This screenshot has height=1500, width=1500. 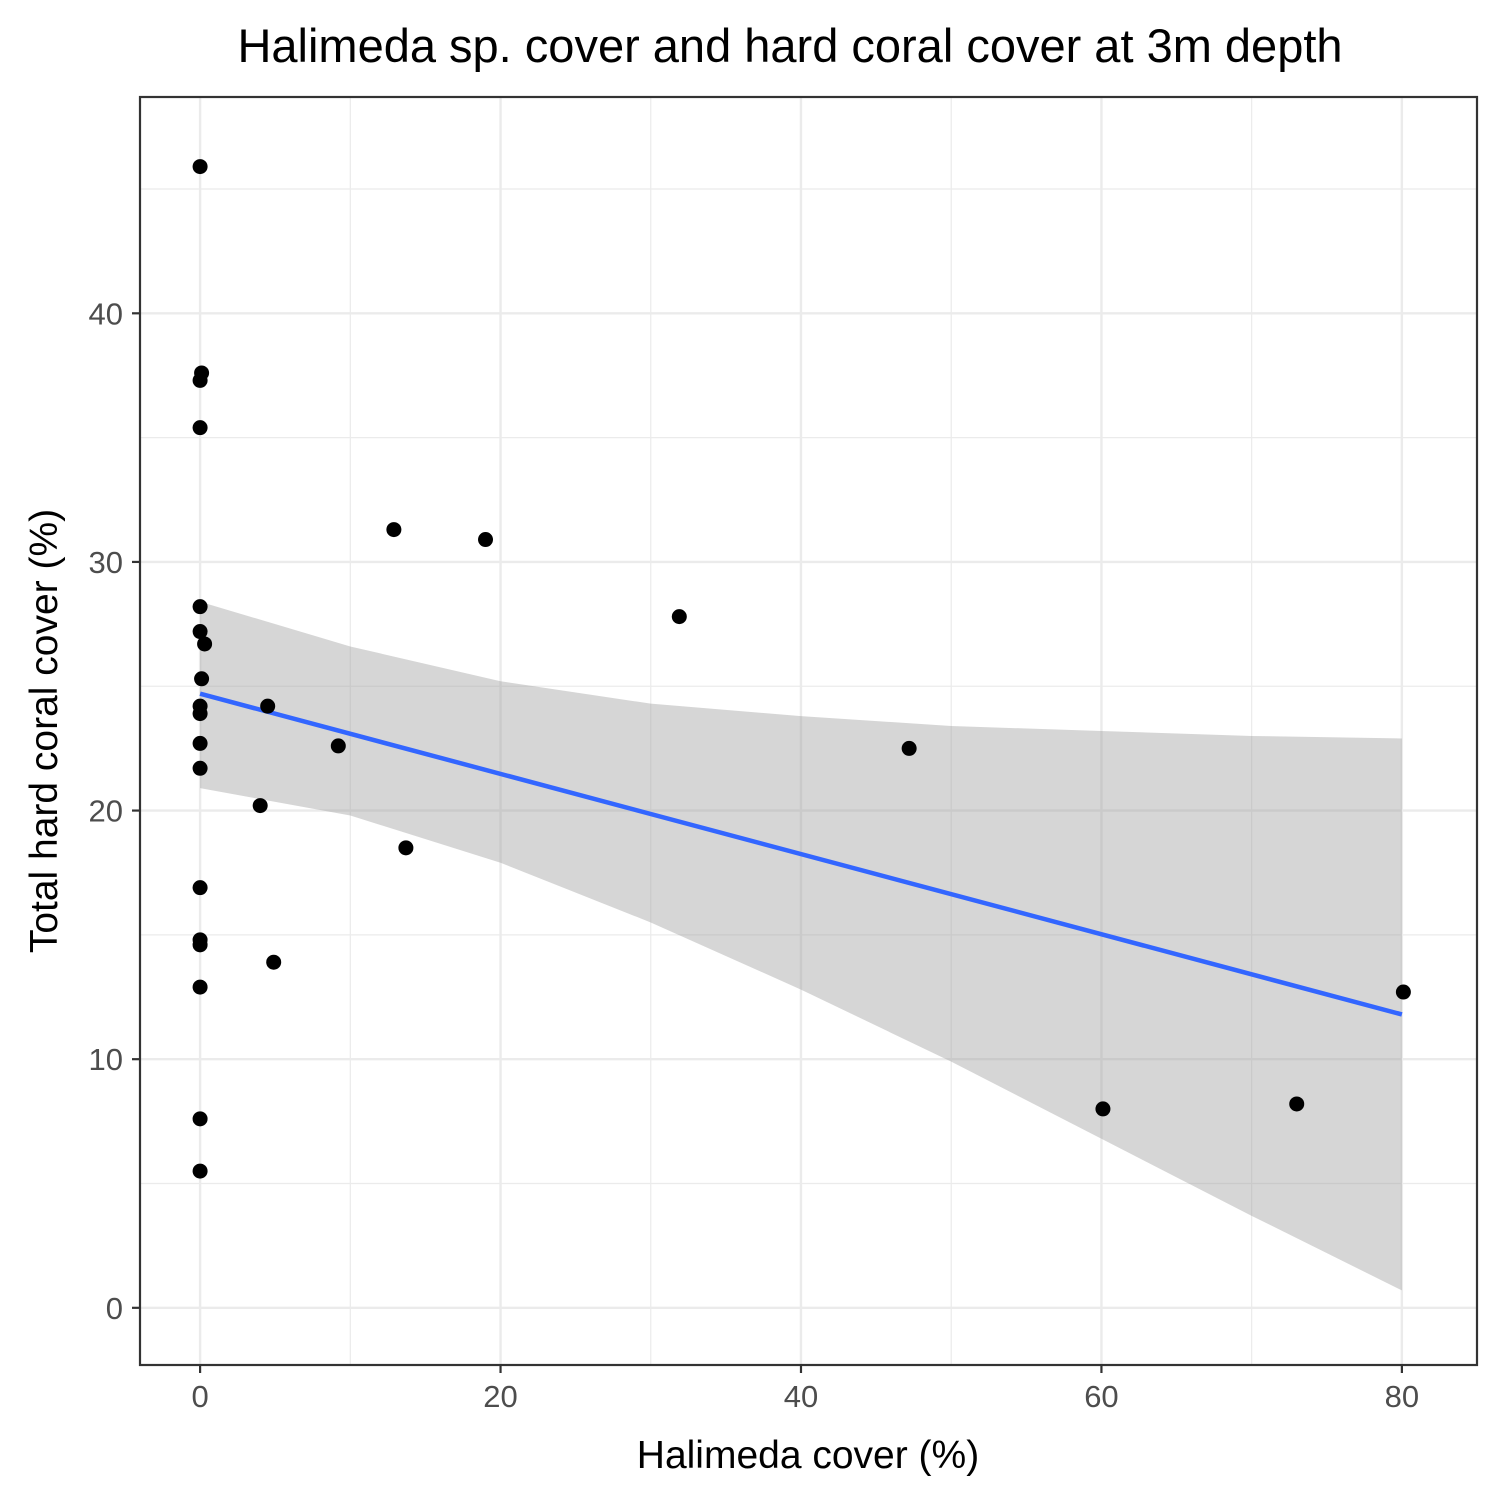 I want to click on y-axis: 0 10 20 30 40, so click(x=114, y=811).